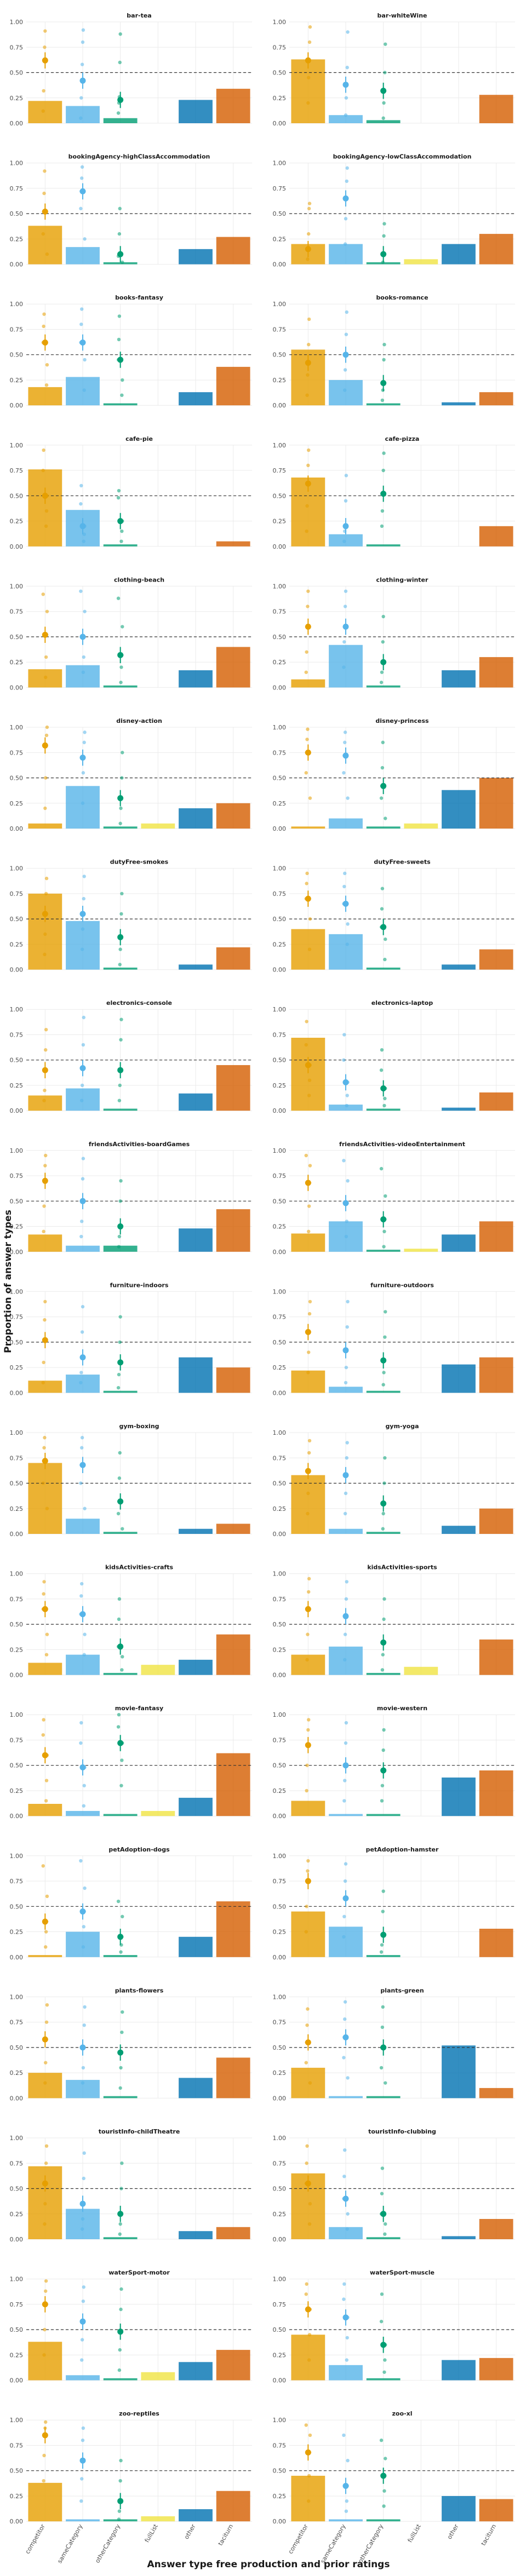  What do you see at coordinates (394, 2045) in the screenshot?
I see `panel: plants-green 0.00 0.25 0.50 0.75 1.00` at bounding box center [394, 2045].